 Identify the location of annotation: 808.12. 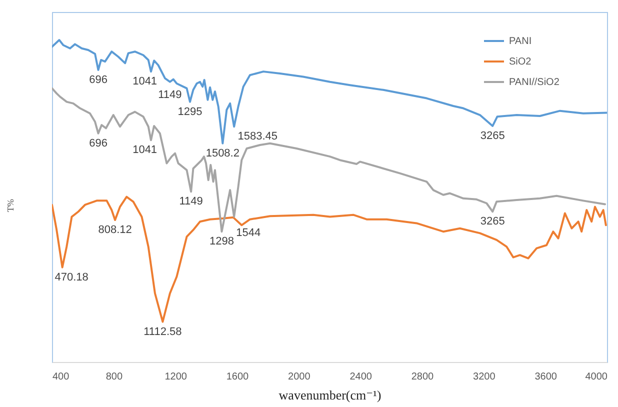
(115, 230).